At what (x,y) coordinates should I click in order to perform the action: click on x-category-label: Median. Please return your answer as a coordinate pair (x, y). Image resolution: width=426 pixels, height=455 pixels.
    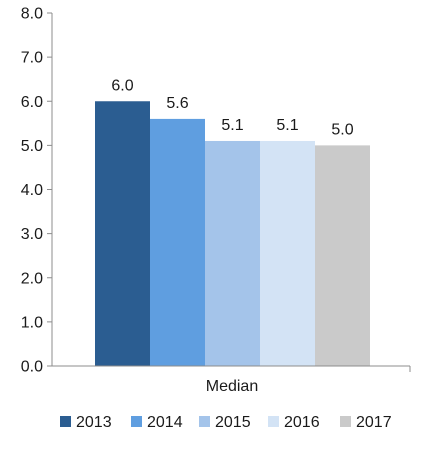
    Looking at the image, I should click on (232, 386).